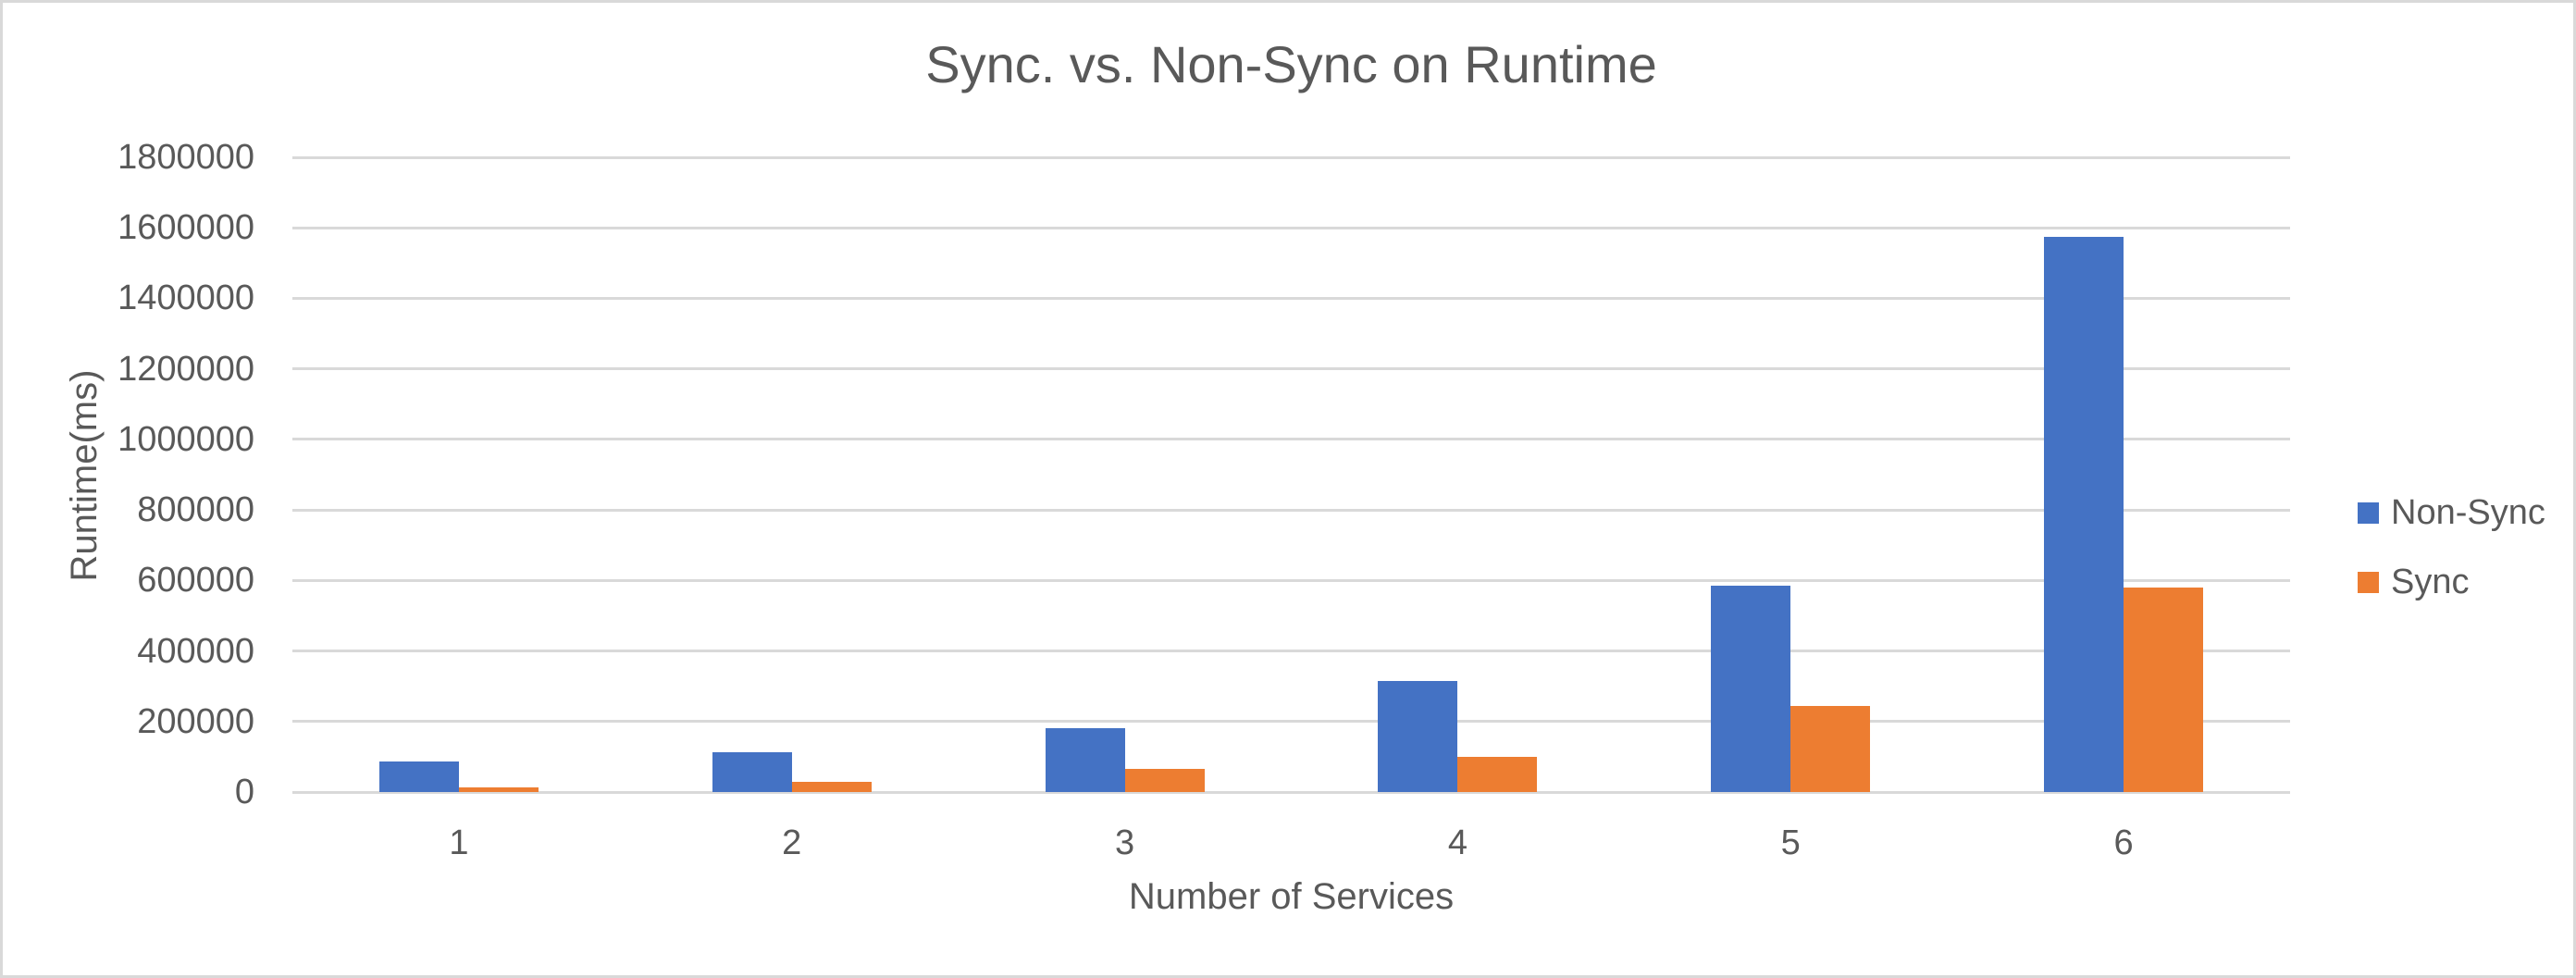 The height and width of the screenshot is (978, 2576). Describe the element at coordinates (196, 510) in the screenshot. I see `y-tick-label: 800000` at that location.